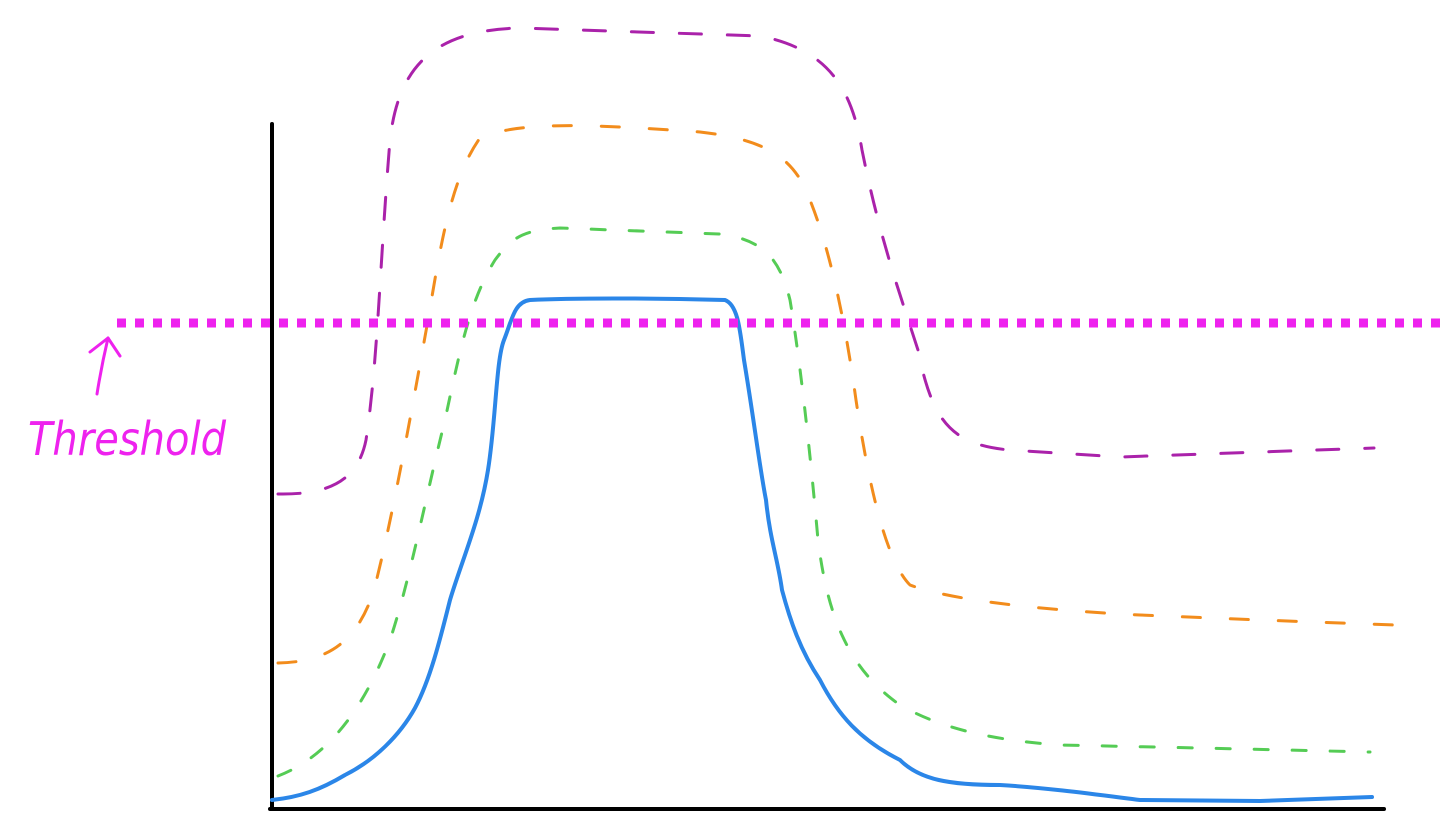 This screenshot has height=839, width=1440. Describe the element at coordinates (127, 439) in the screenshot. I see `threshold-label: Threshold` at that location.